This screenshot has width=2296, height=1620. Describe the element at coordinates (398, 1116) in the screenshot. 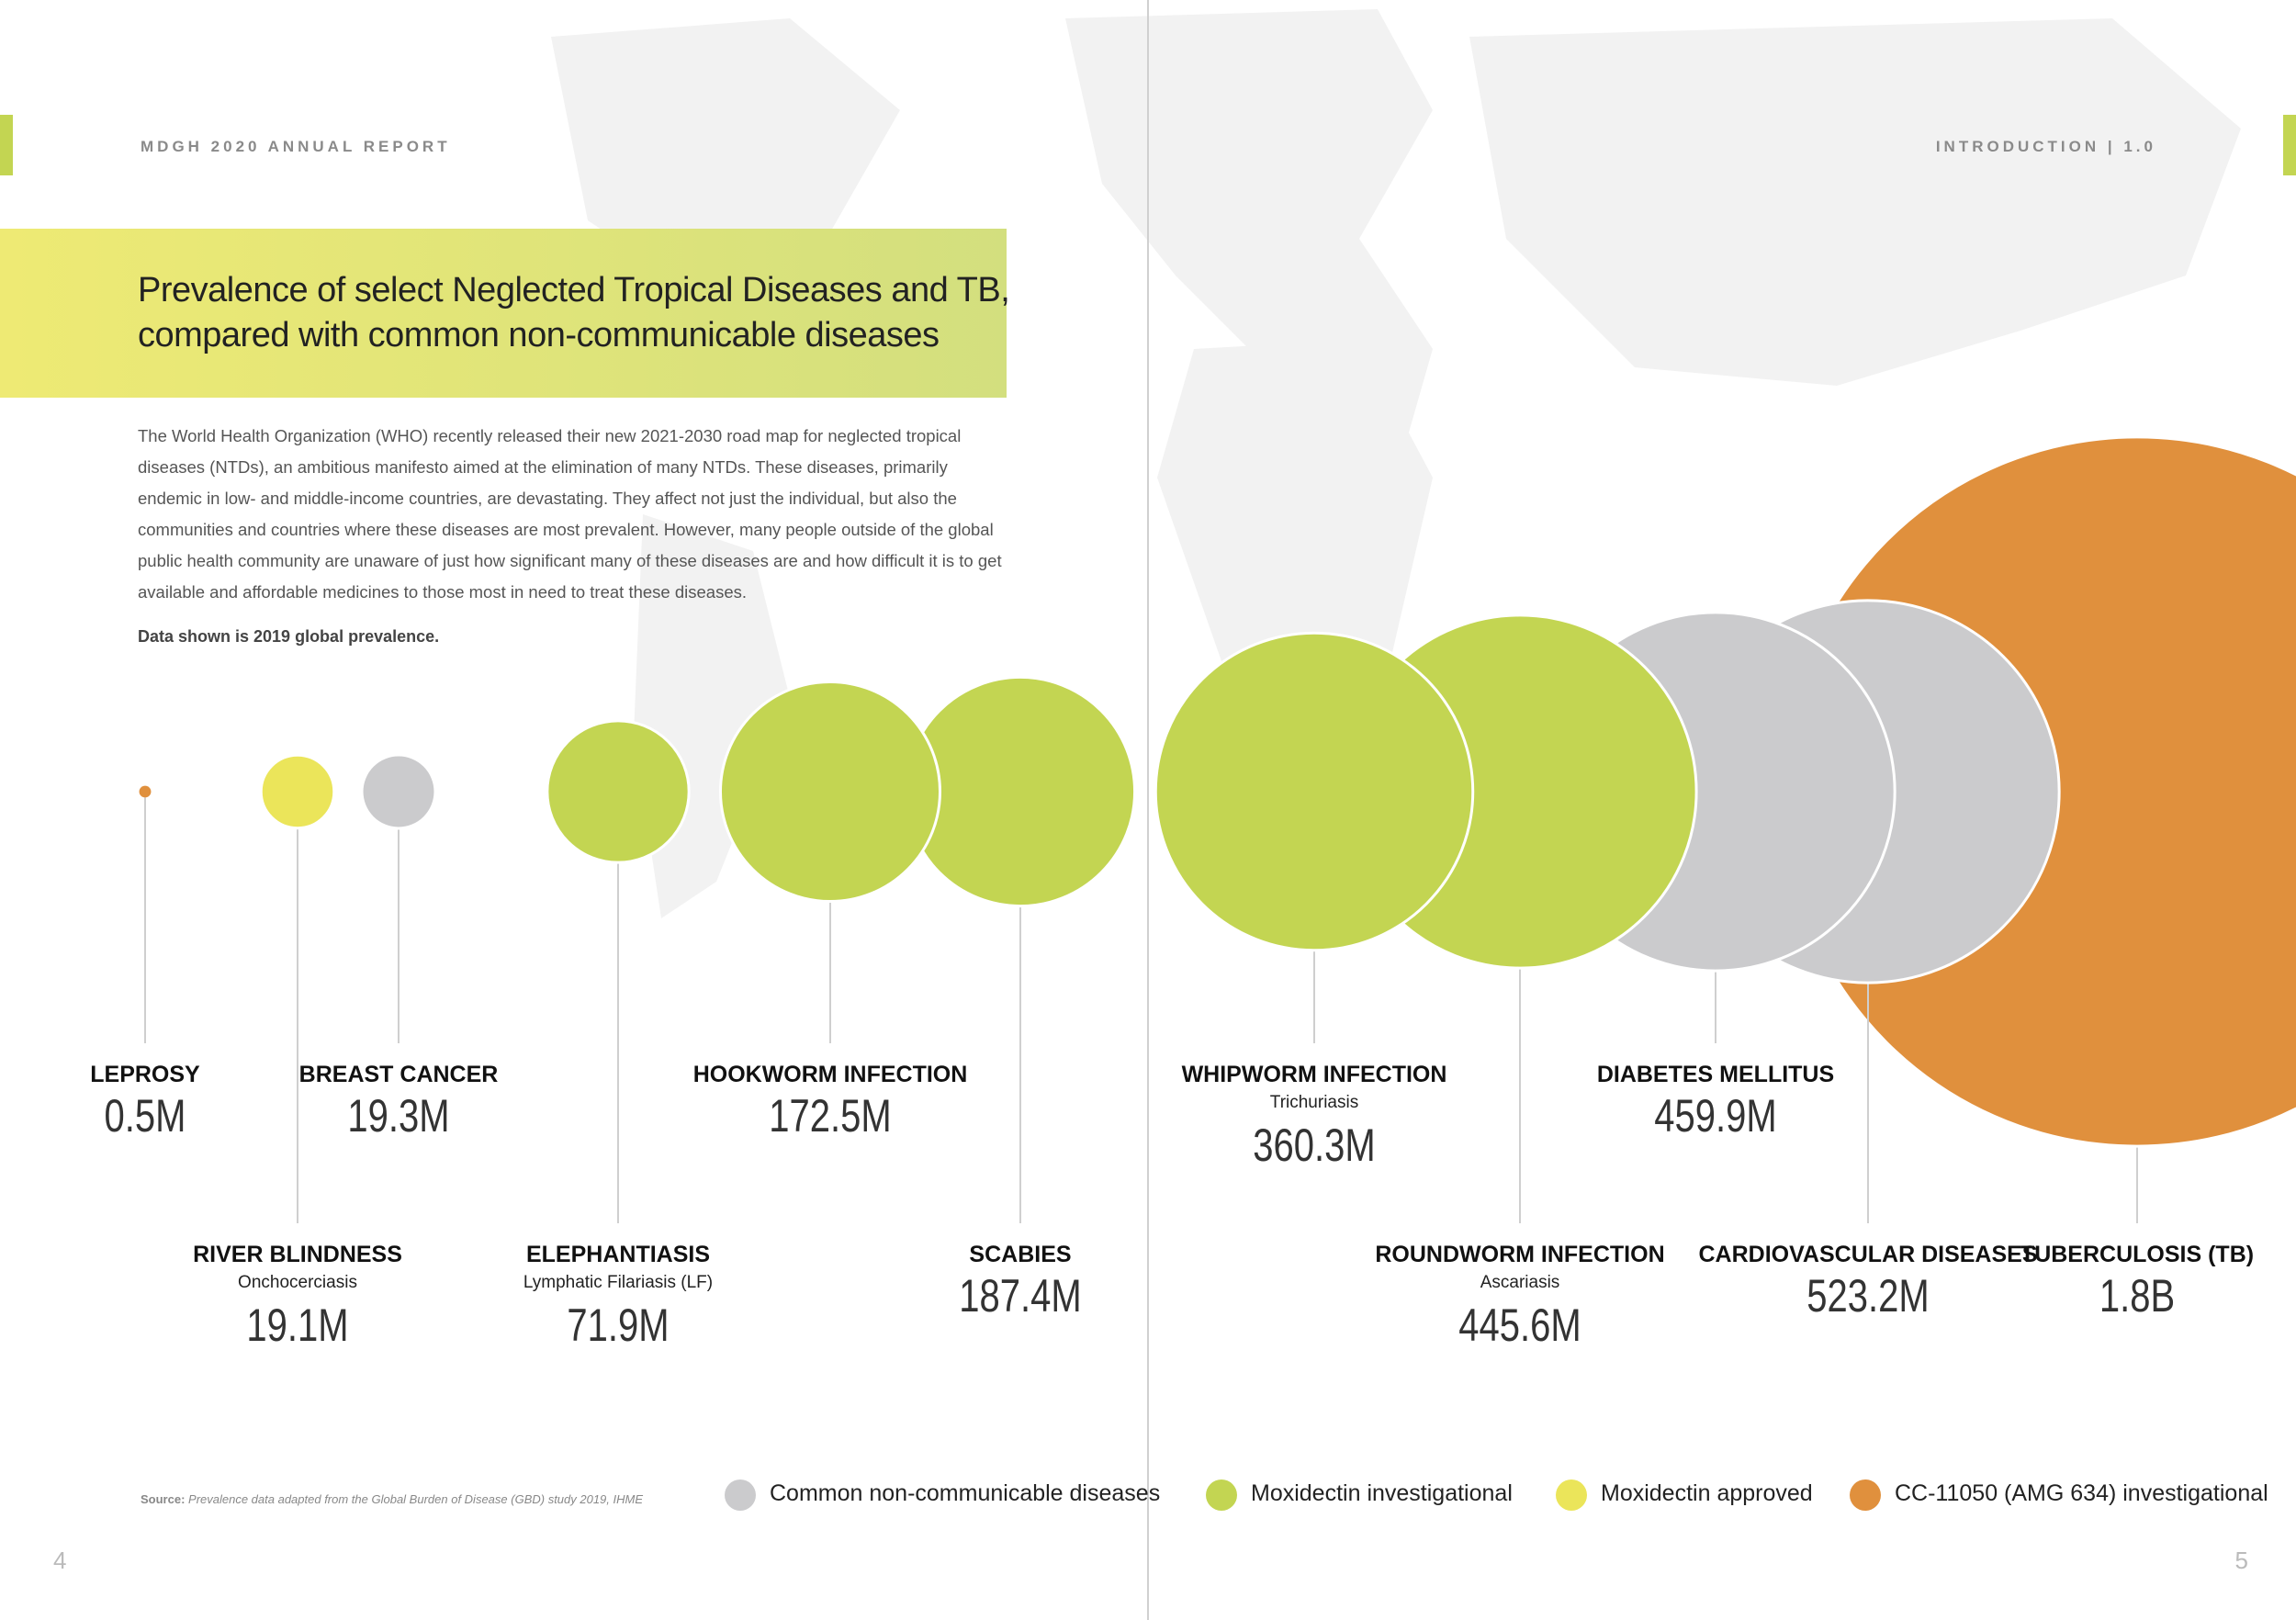

I see `disease-value: 19.3M` at that location.